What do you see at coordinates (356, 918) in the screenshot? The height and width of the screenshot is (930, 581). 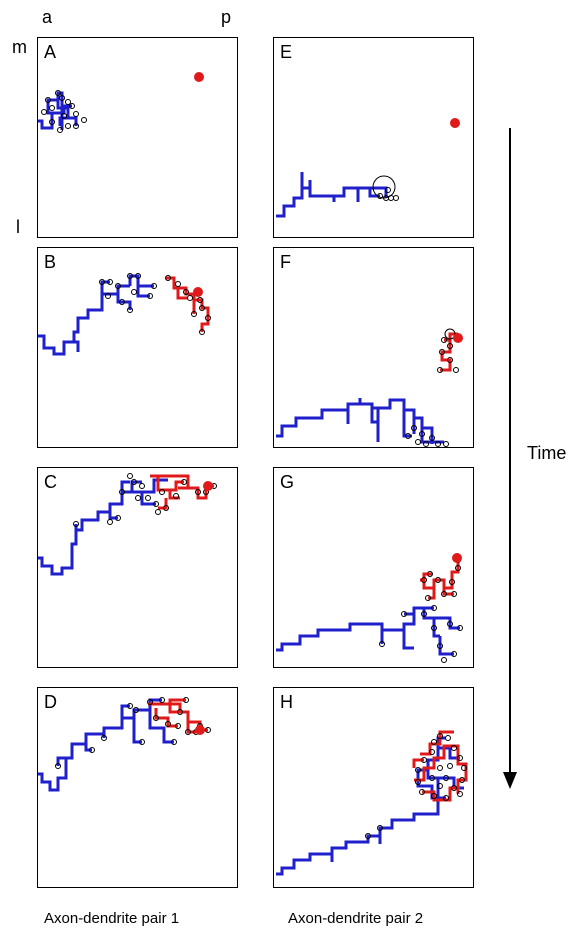 I see `caption-pair-2: Axon-dendrite pair 2` at bounding box center [356, 918].